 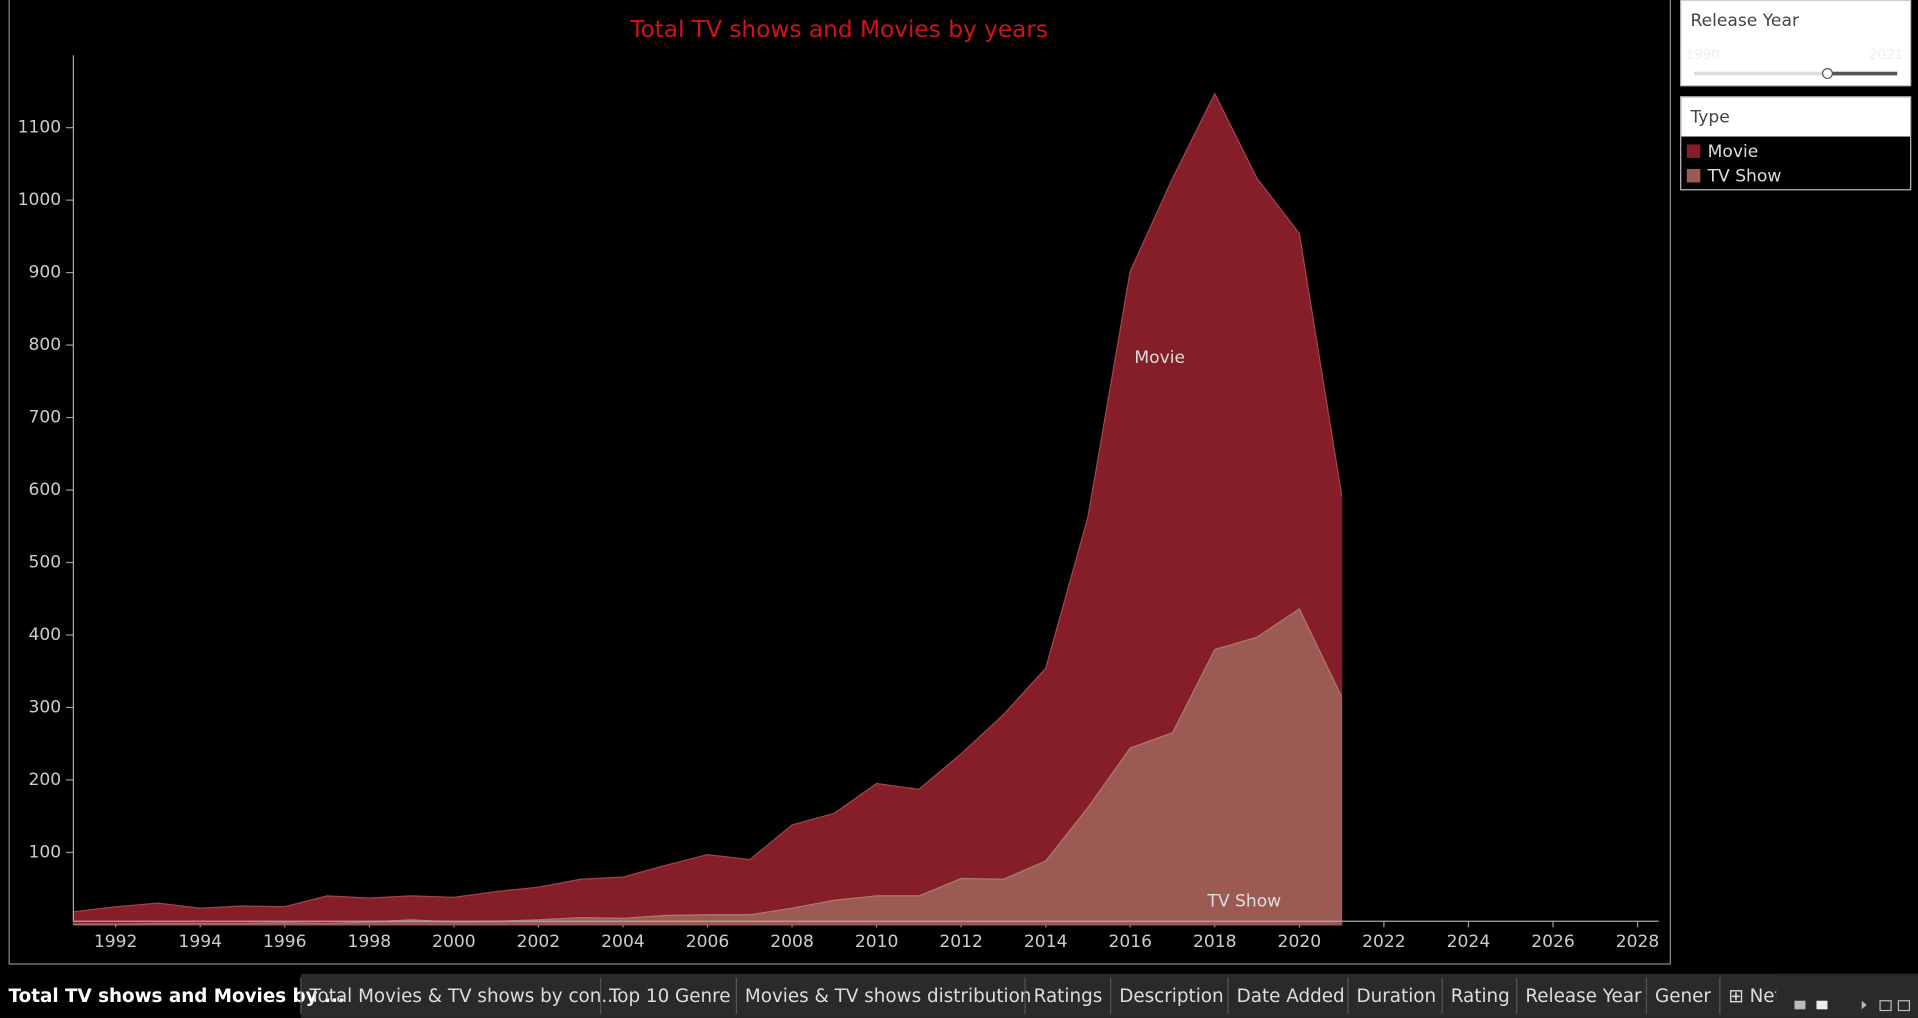 I want to click on x-tick-label: 2000, so click(x=454, y=942).